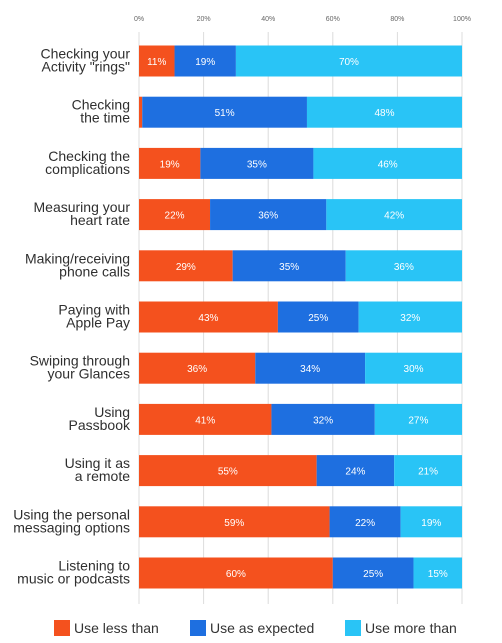 This screenshot has height=643, width=502. Describe the element at coordinates (100, 418) in the screenshot. I see `category-label: Using Passbook` at that location.